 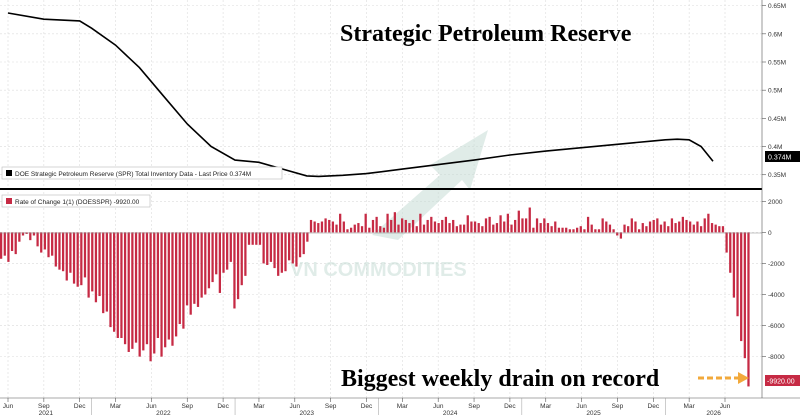 What do you see at coordinates (777, 175) in the screenshot?
I see `y-tick-label: 0.35M` at bounding box center [777, 175].